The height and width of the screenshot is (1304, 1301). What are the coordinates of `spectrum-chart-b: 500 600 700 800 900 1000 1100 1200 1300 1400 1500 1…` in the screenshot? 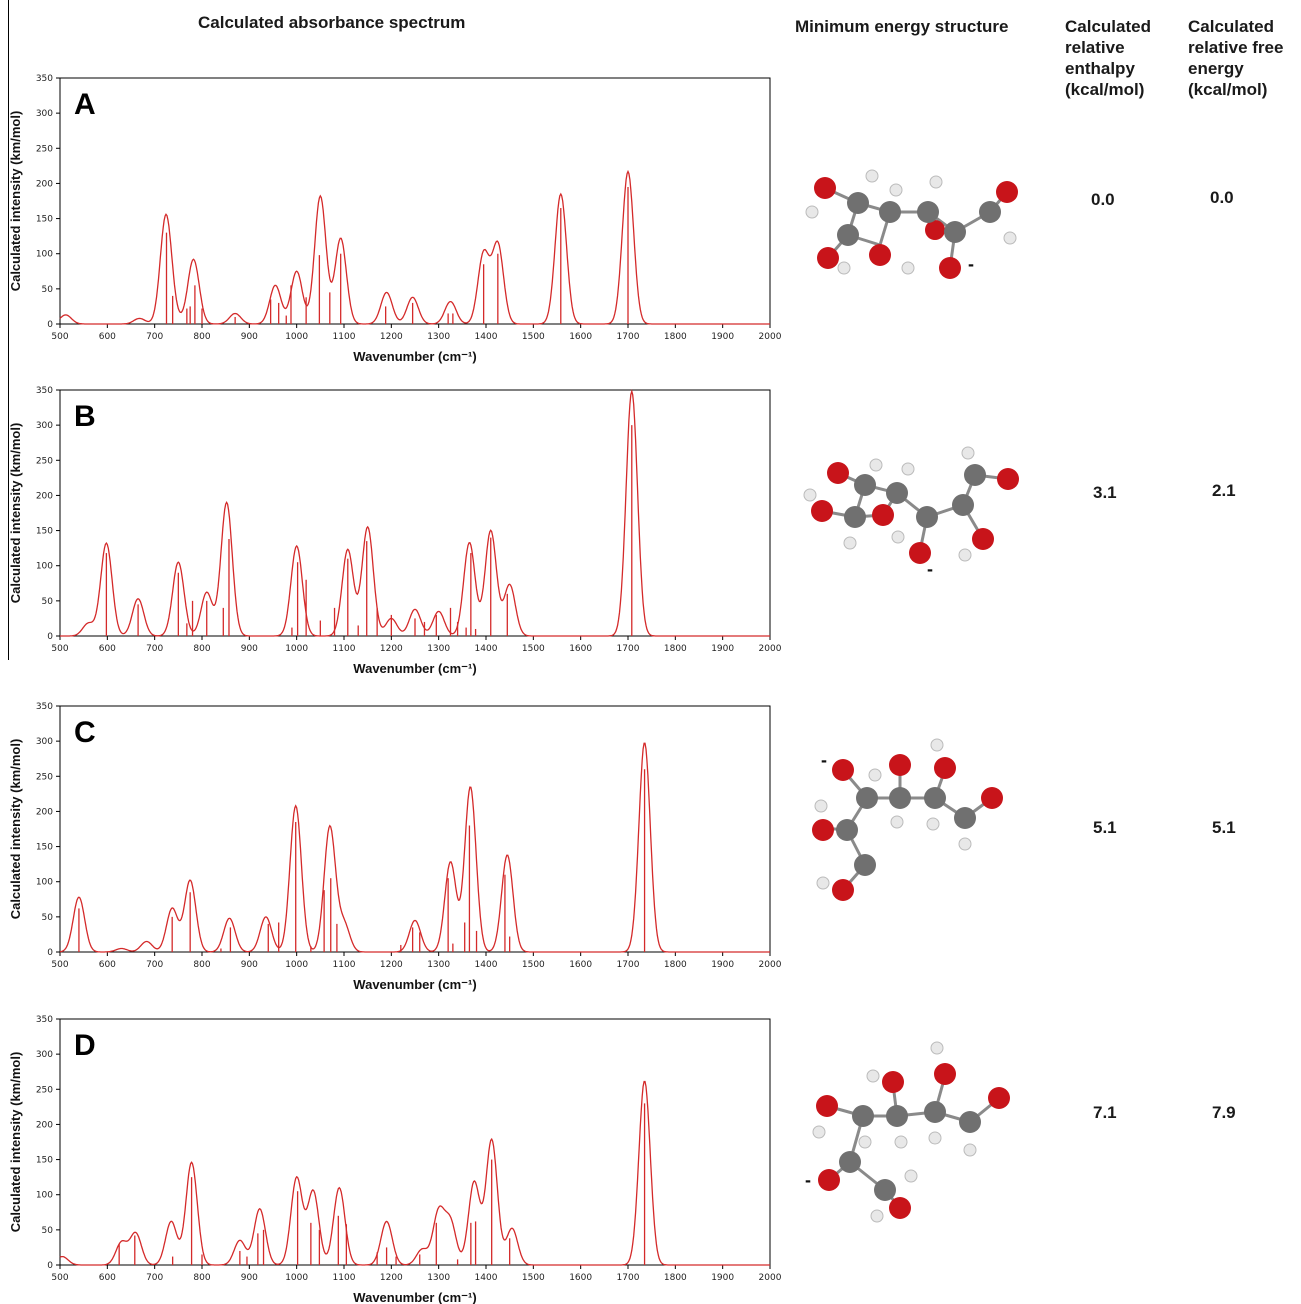 It's located at (395, 531).